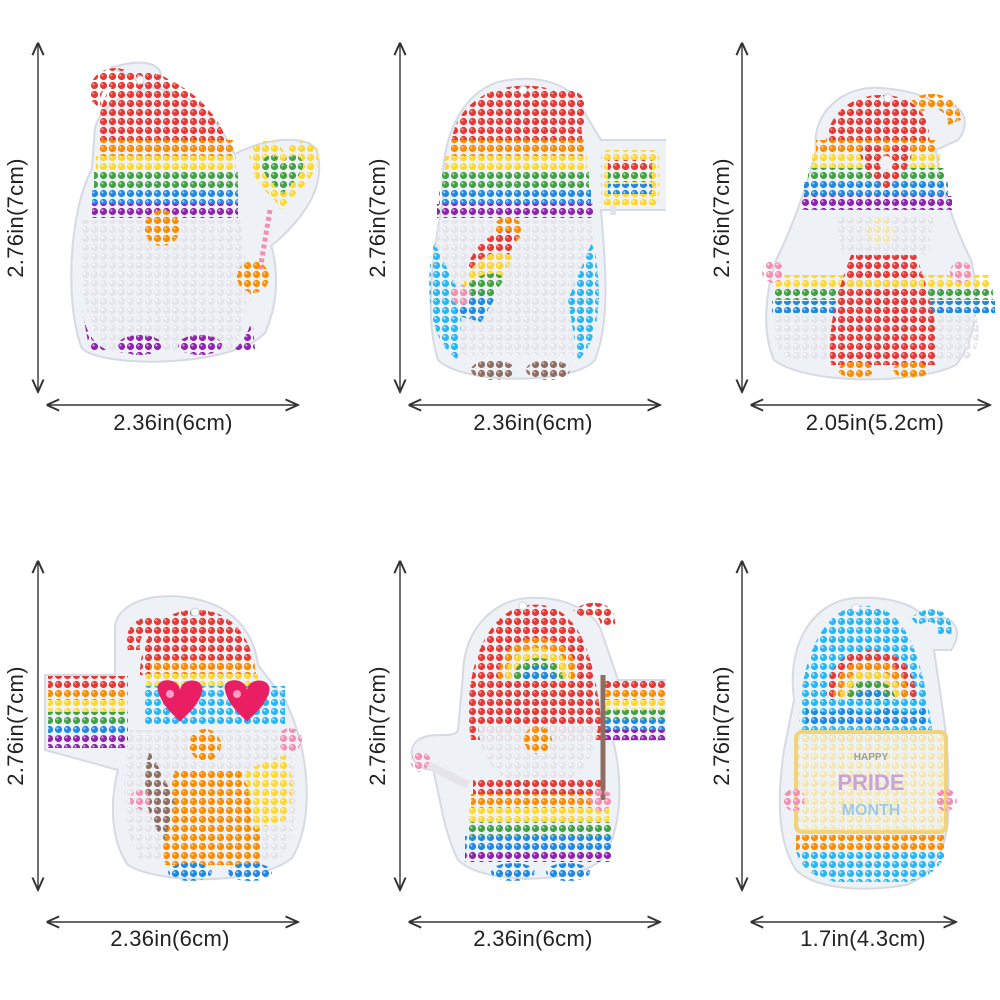 This screenshot has width=1000, height=1000. Describe the element at coordinates (870, 782) in the screenshot. I see `sign-text-line2: PRIDE` at that location.